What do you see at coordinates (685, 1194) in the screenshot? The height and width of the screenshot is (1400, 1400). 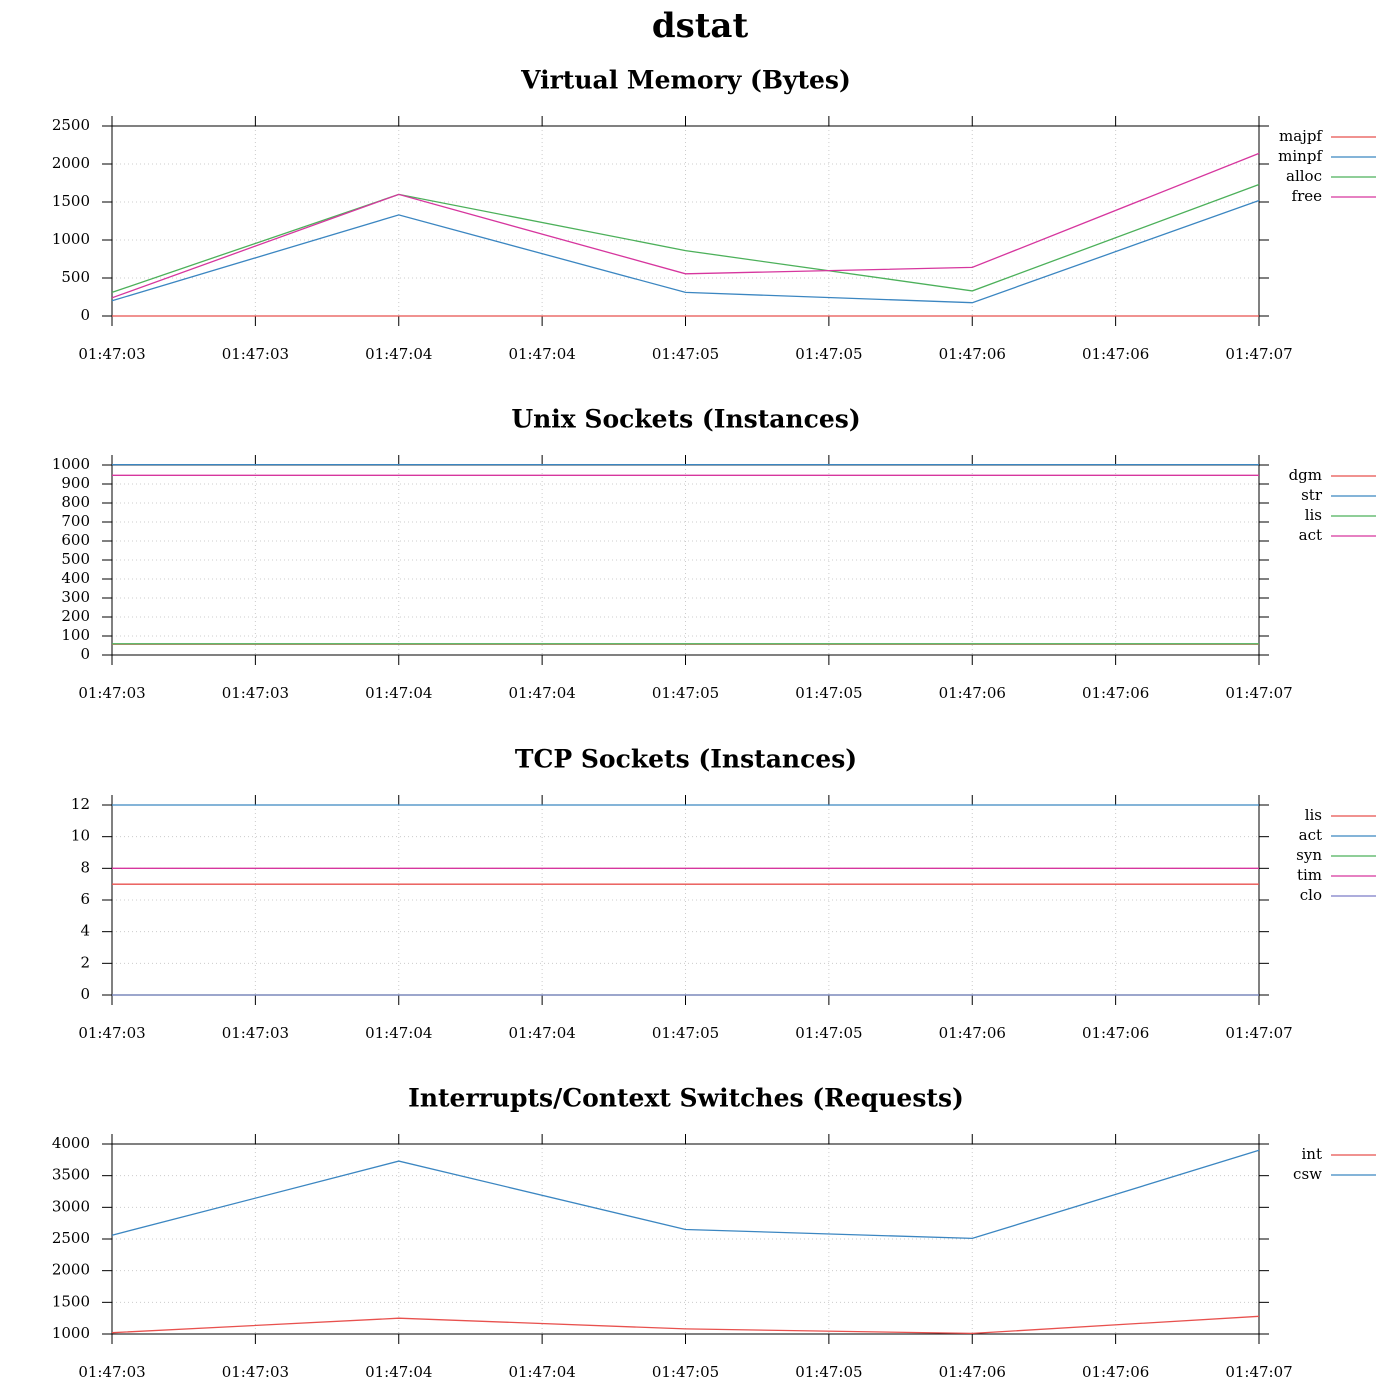 I see `series-line-csw` at bounding box center [685, 1194].